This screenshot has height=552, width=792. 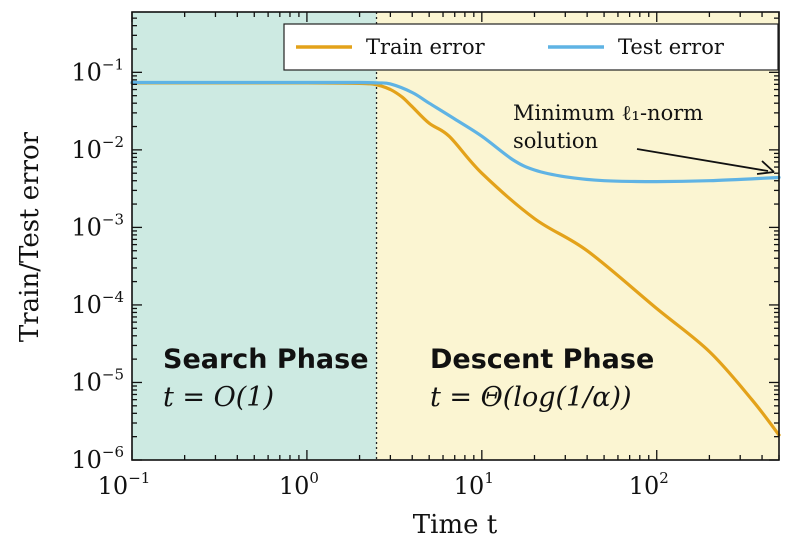 What do you see at coordinates (702, 160) in the screenshot?
I see `annotation-arrow-line` at bounding box center [702, 160].